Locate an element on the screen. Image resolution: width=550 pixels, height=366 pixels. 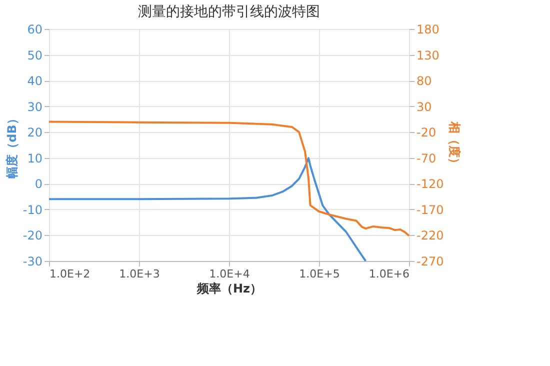
y-tick-label: -10 is located at coordinates (32, 209).